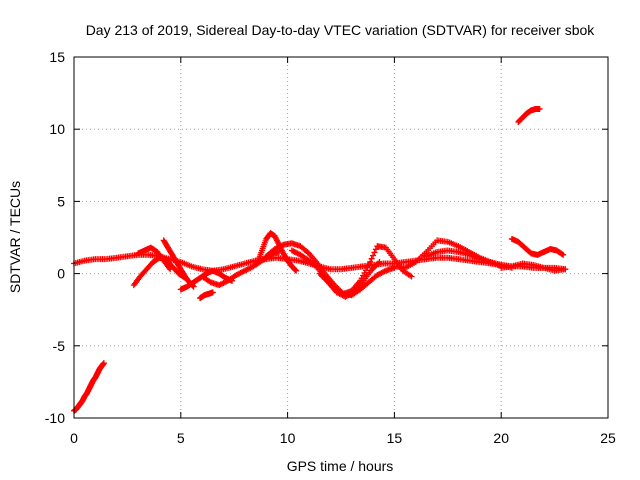  I want to click on x-tick-label: 15, so click(395, 438).